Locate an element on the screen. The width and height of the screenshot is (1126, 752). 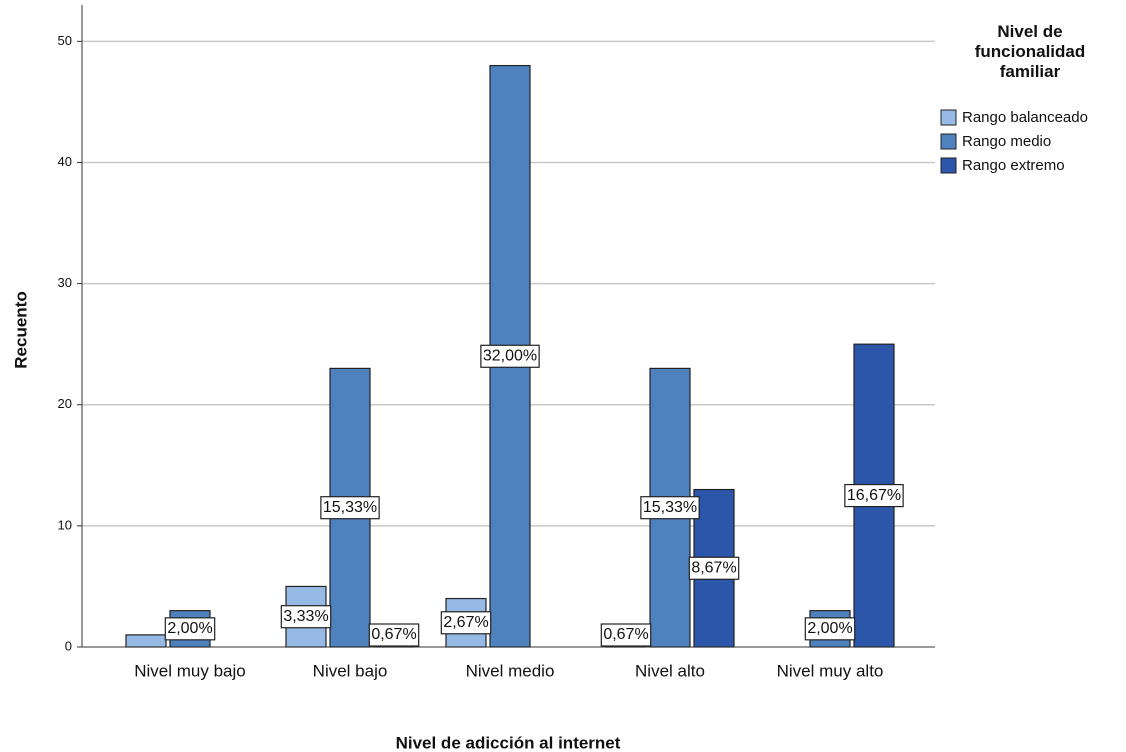
y-tick-label: 10 is located at coordinates (65, 524).